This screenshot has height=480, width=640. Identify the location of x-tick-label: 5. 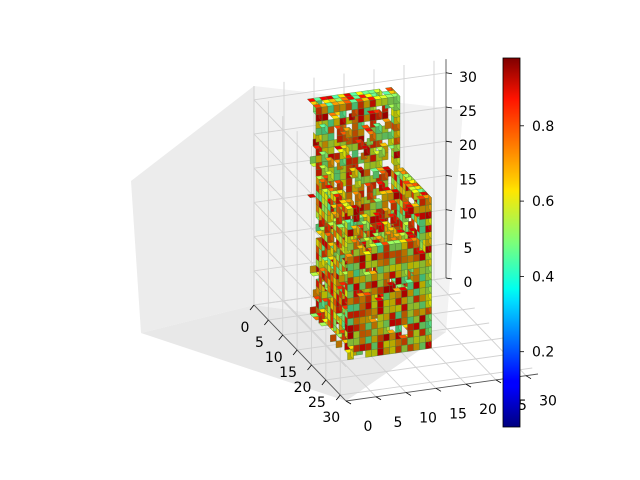
(259, 343).